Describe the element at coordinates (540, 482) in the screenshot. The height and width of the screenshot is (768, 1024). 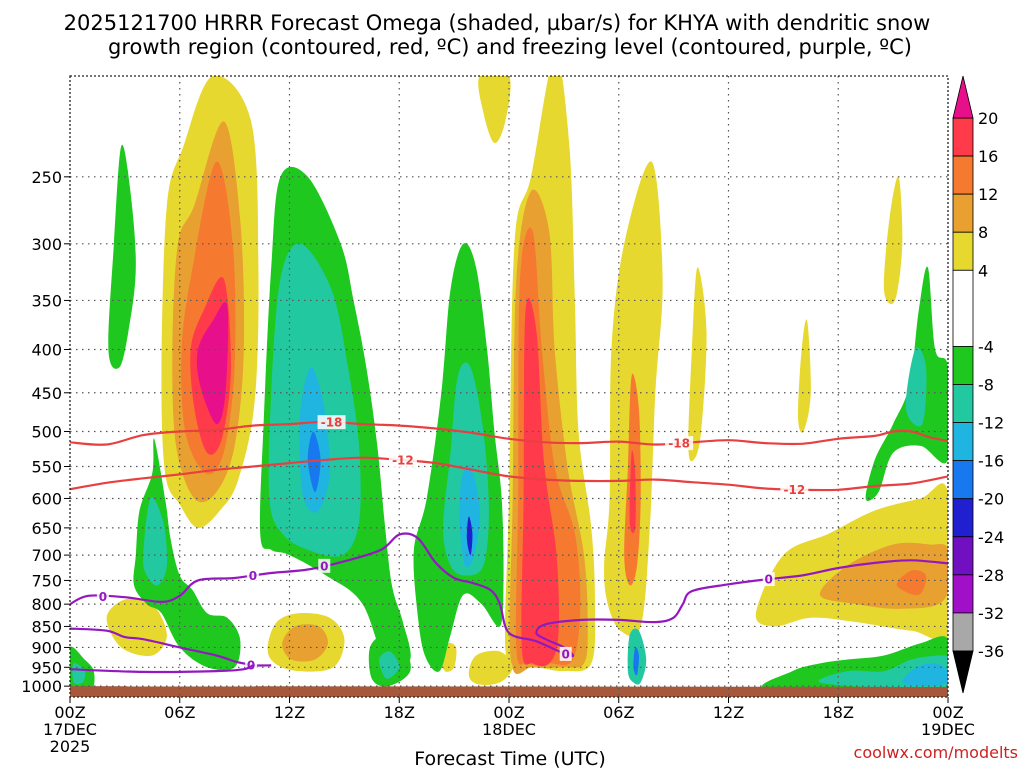
I see `omega-region-updraft-column-00z` at that location.